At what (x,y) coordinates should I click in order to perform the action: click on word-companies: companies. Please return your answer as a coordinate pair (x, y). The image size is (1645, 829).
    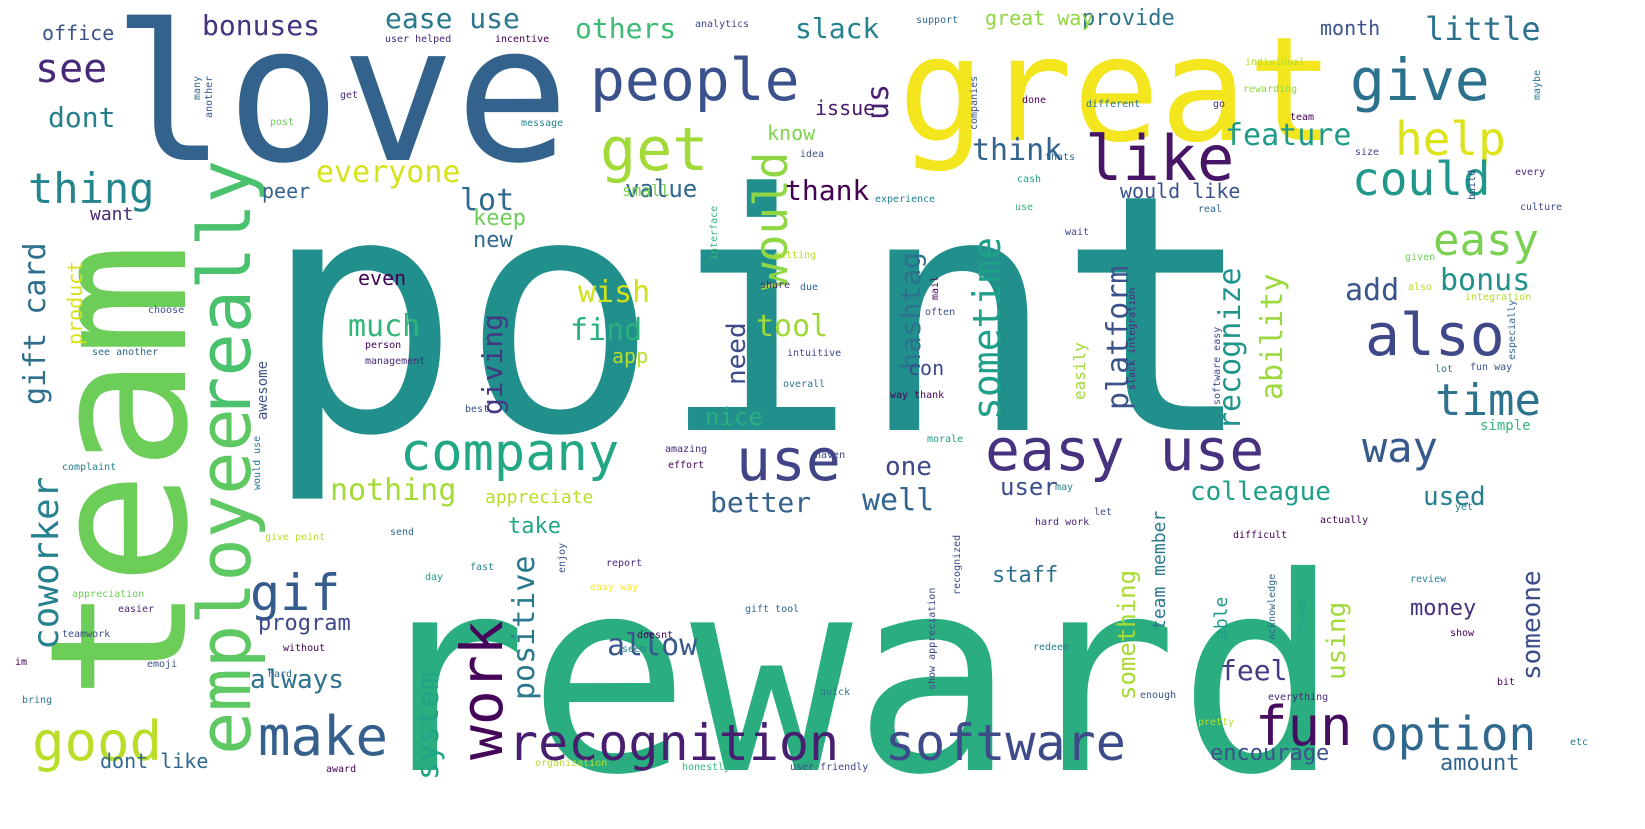
    Looking at the image, I should click on (974, 103).